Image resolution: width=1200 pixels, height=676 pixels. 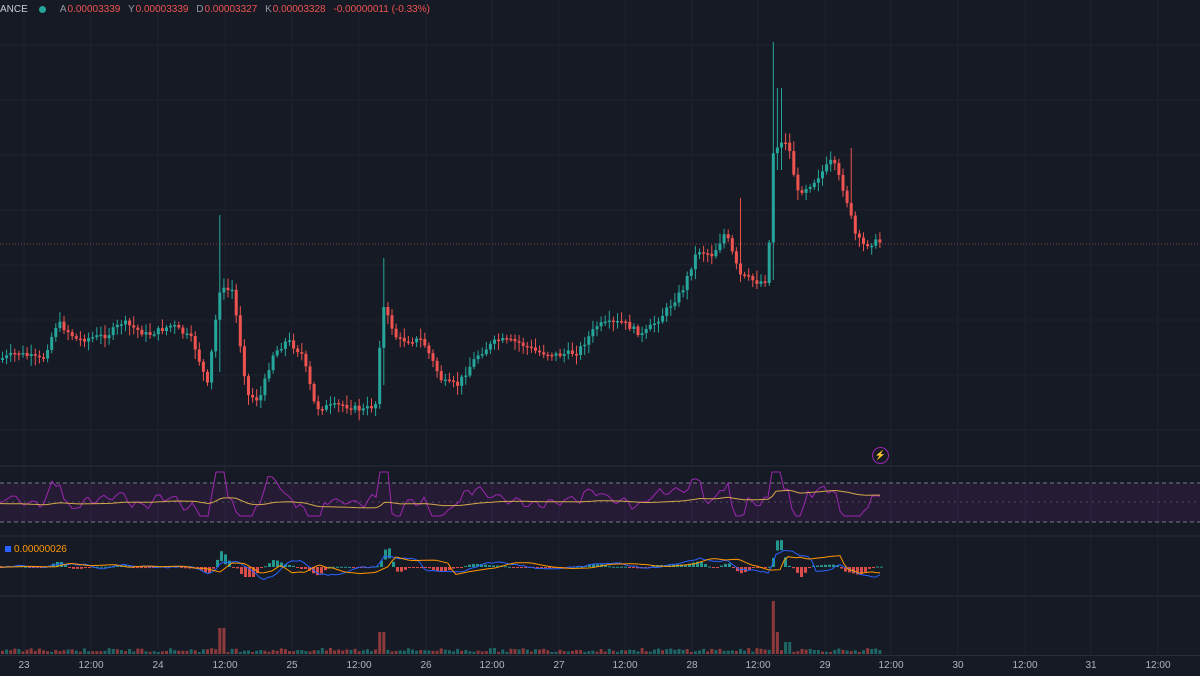 I want to click on macd-value: 0.00000026, so click(x=40, y=549).